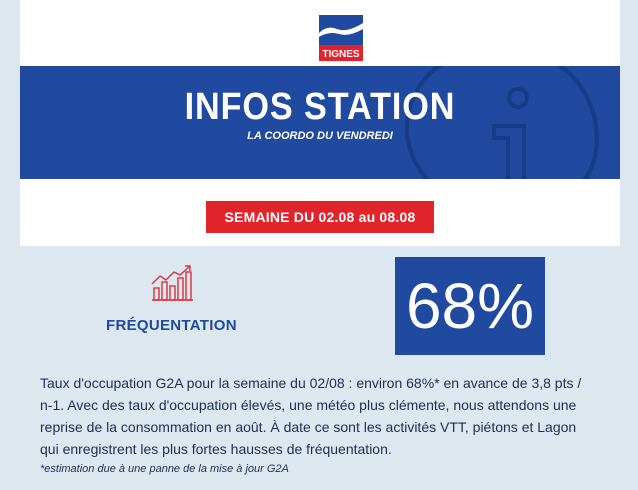 This screenshot has height=490, width=638. What do you see at coordinates (320, 107) in the screenshot?
I see `banner-title: INFOS STATION` at bounding box center [320, 107].